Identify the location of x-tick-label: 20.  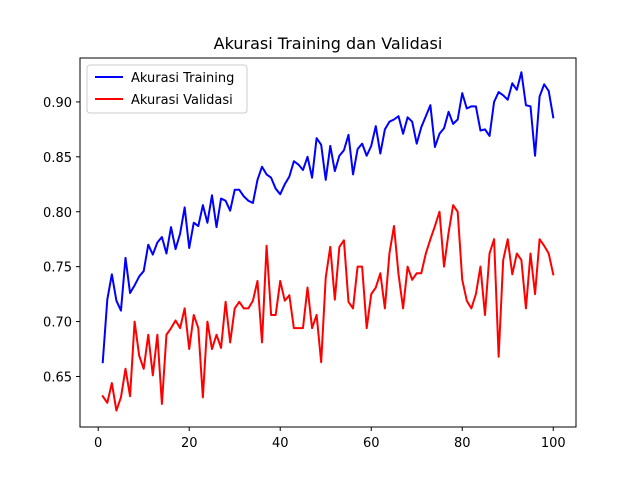
(189, 443).